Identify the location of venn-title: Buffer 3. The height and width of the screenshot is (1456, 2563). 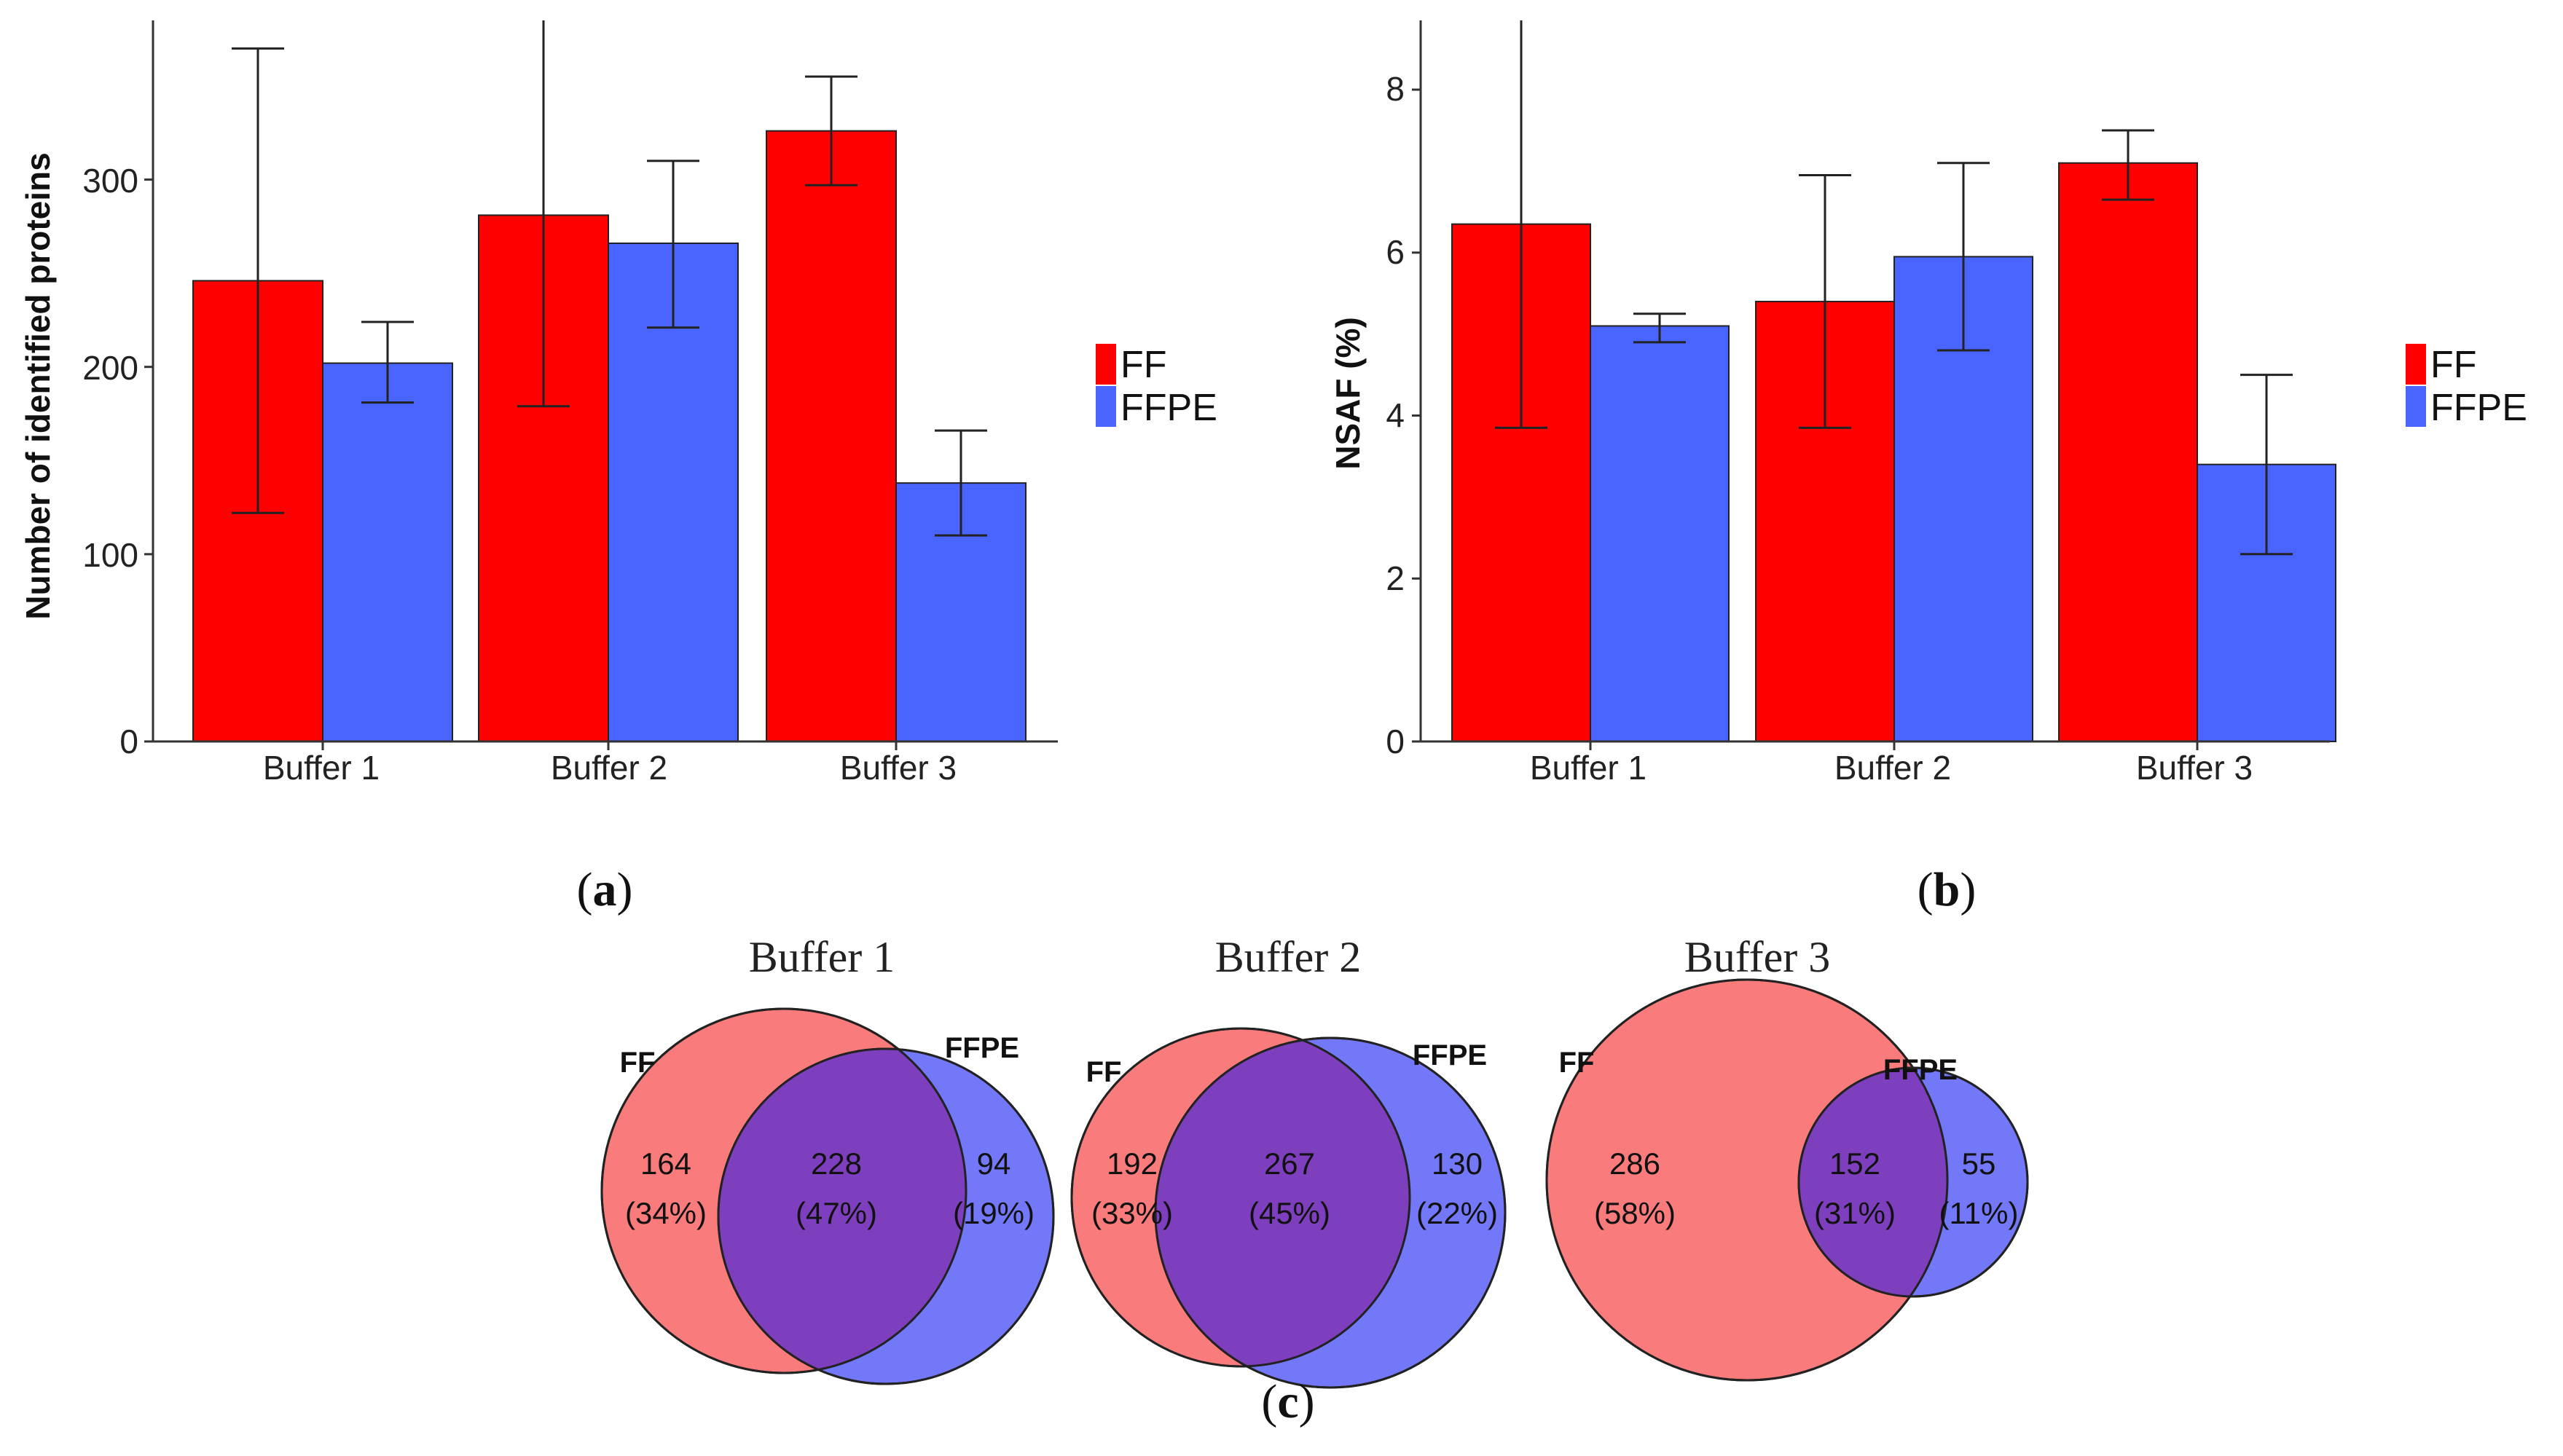
(1757, 957).